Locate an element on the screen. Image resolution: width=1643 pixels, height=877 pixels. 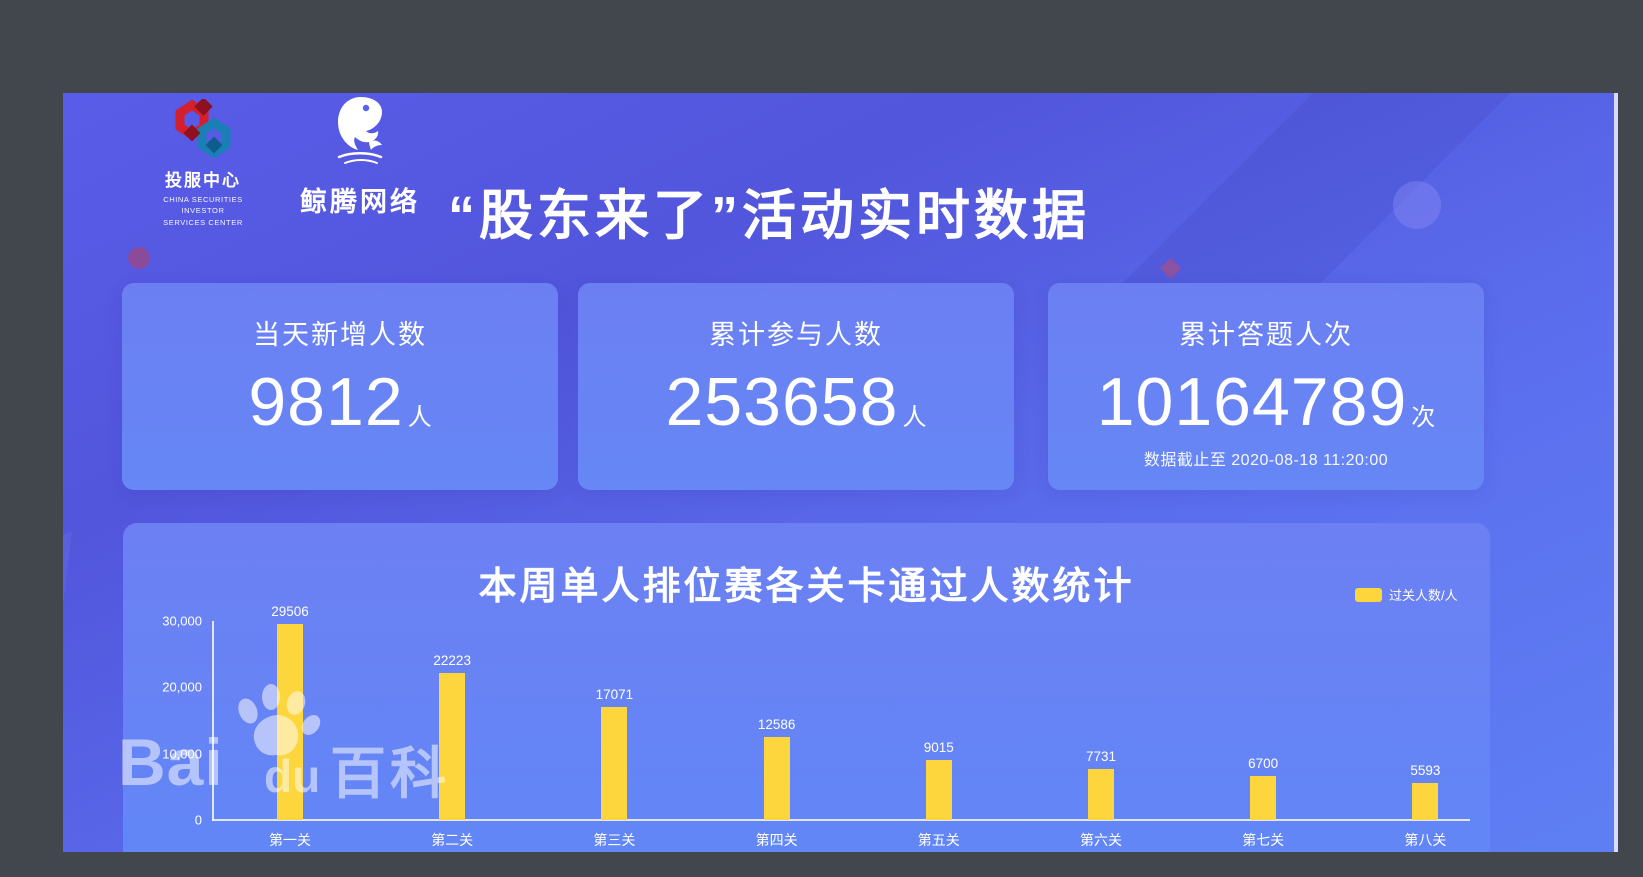
x-axis-label: 第四关 is located at coordinates (776, 840).